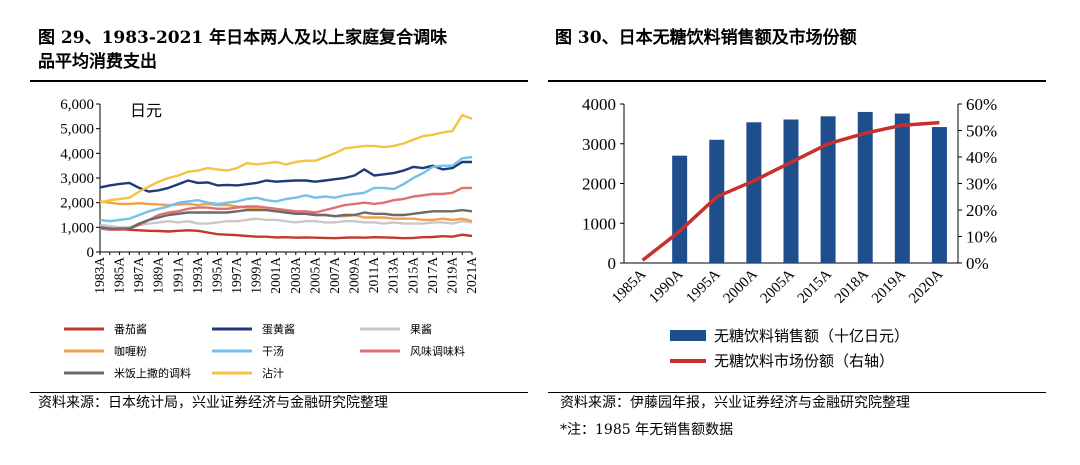  Describe the element at coordinates (314, 275) in the screenshot. I see `left-x-tick-label: 2005A` at that location.